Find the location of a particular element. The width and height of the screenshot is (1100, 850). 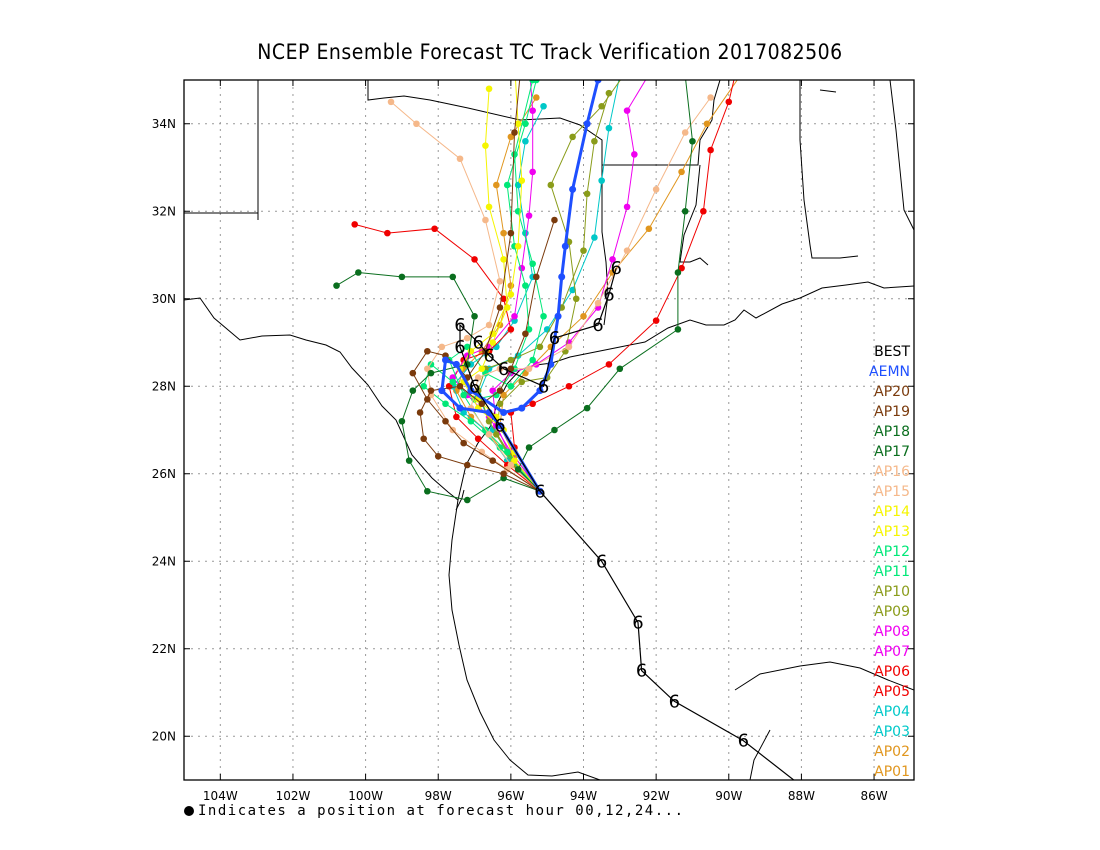

forecast-position-dot-icon is located at coordinates (189, 811).